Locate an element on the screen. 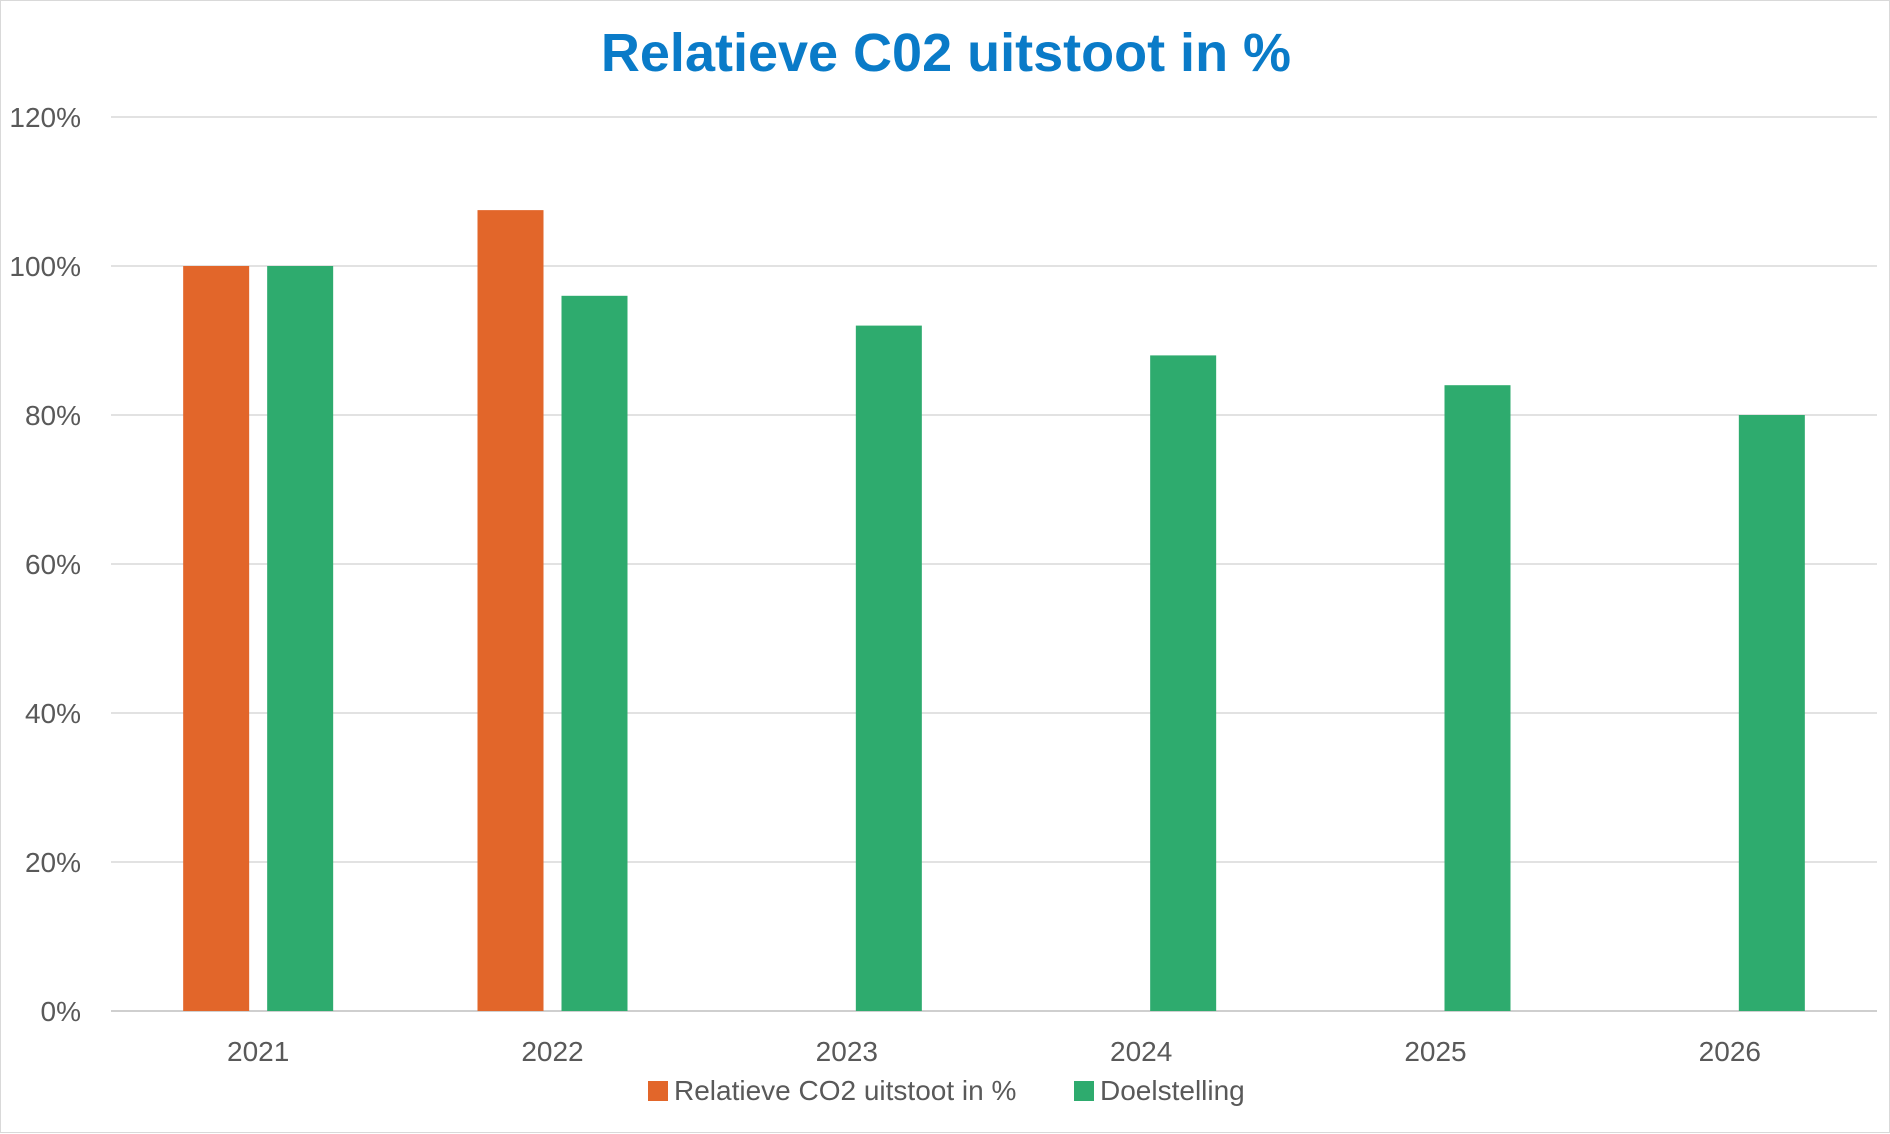 This screenshot has height=1134, width=1890. y-tick-label: 0% is located at coordinates (61, 1011).